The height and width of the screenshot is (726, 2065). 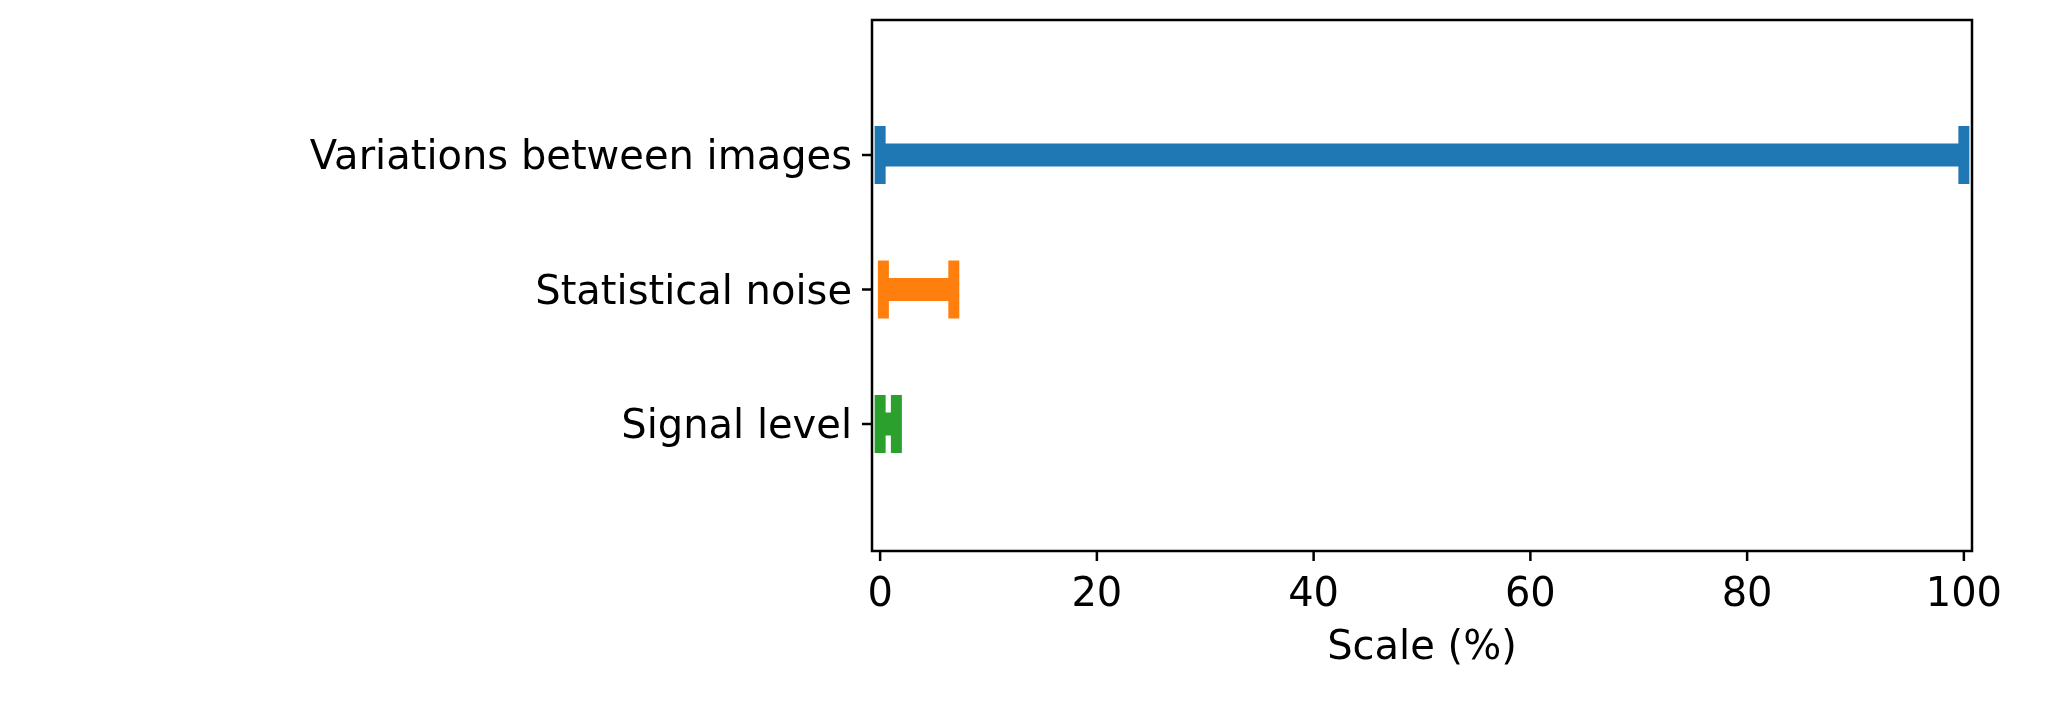 I want to click on y-tick-label: Signal level, so click(x=736, y=424).